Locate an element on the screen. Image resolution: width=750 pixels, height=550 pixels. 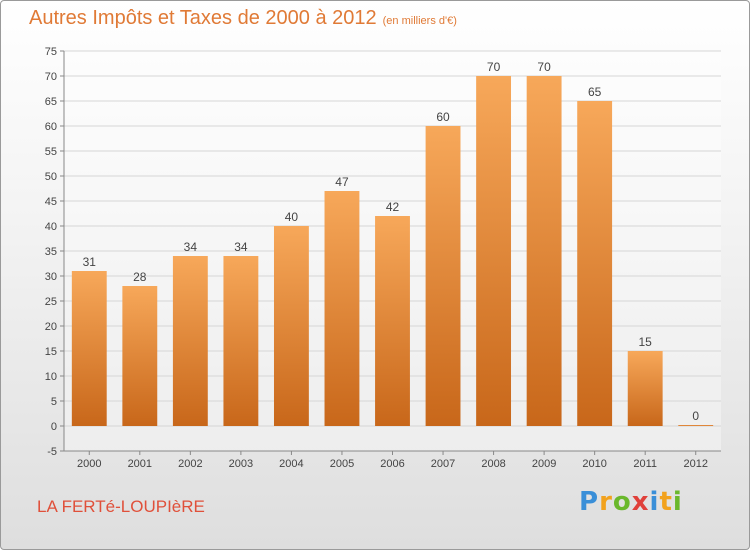
x-tick-label: 2002 is located at coordinates (190, 464).